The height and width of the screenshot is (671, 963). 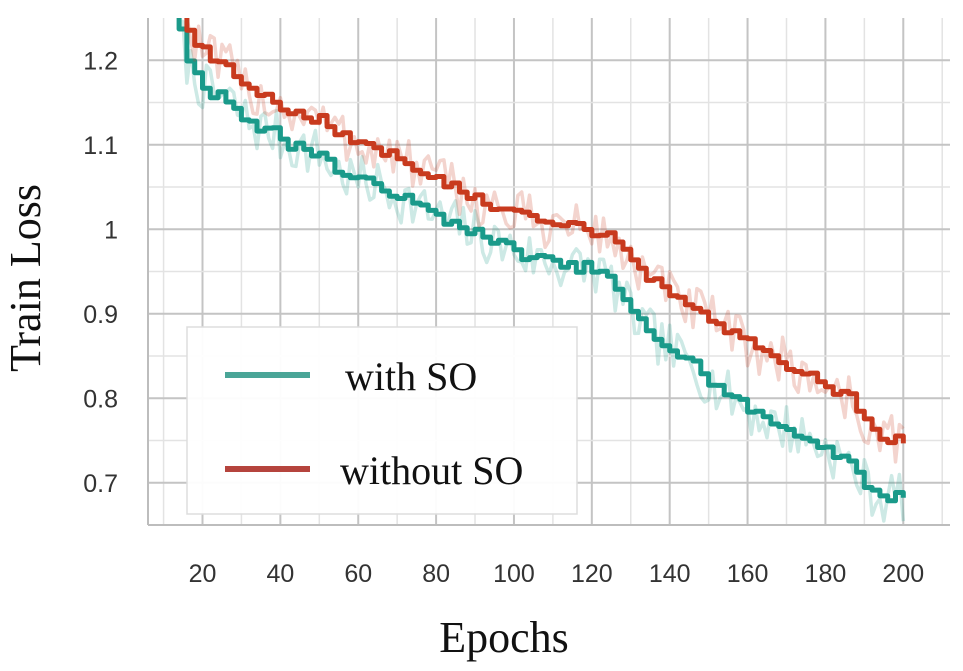 What do you see at coordinates (100, 315) in the screenshot?
I see `y-tick-label: 0.9` at bounding box center [100, 315].